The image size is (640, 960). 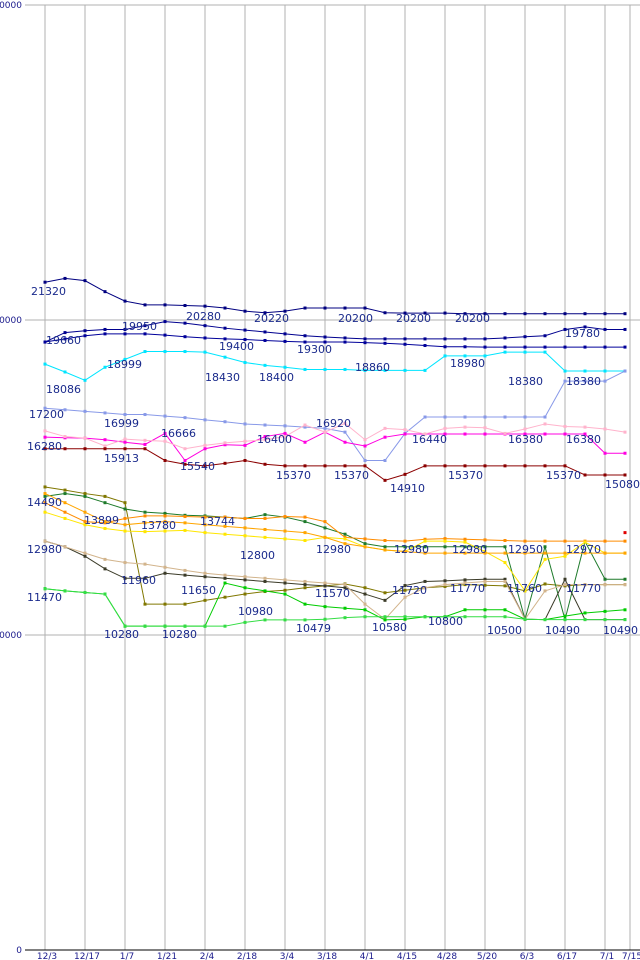 I want to click on data-point-label: 18380, so click(x=583, y=381).